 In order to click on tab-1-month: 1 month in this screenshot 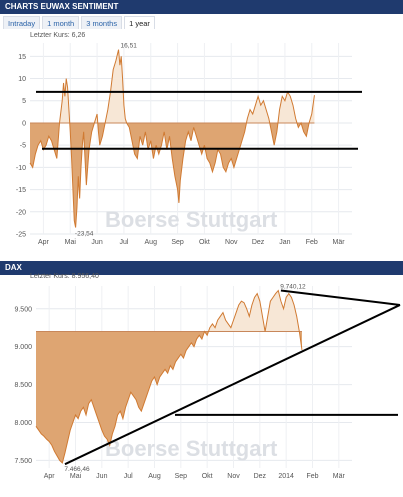, I will do `click(61, 22)`.